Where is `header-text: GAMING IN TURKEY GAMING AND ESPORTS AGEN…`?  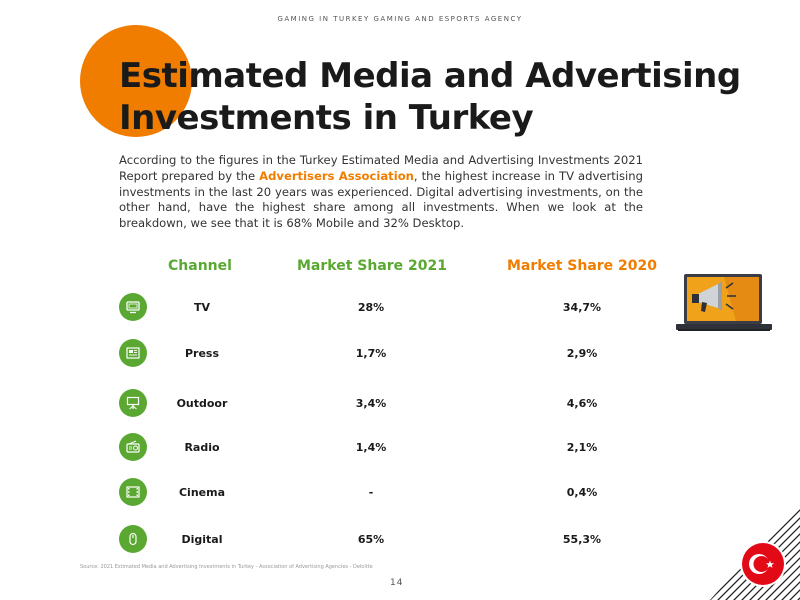 header-text: GAMING IN TURKEY GAMING AND ESPORTS AGEN… is located at coordinates (400, 19).